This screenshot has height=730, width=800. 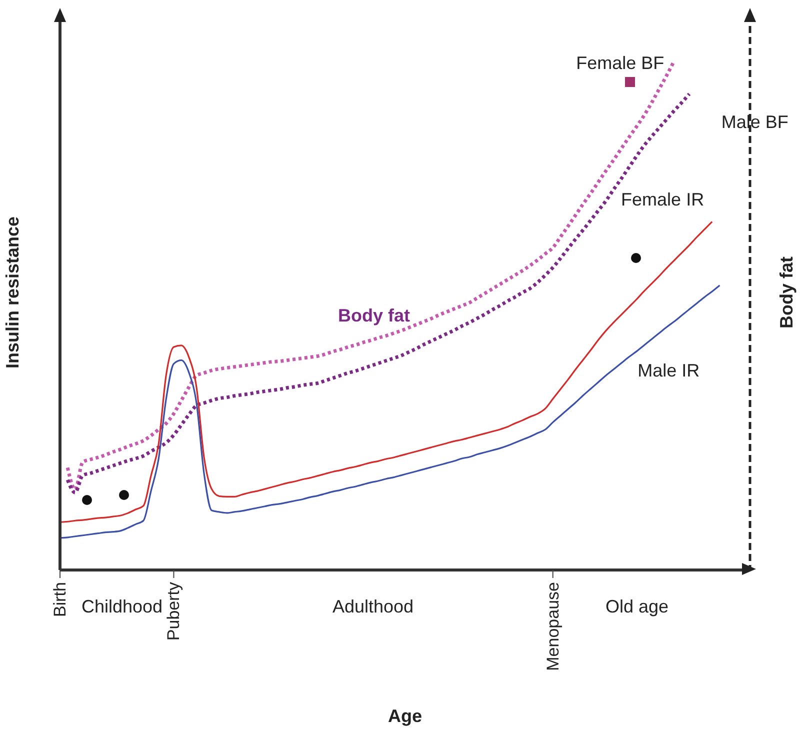 I want to click on series-label: Female BF, so click(x=620, y=62).